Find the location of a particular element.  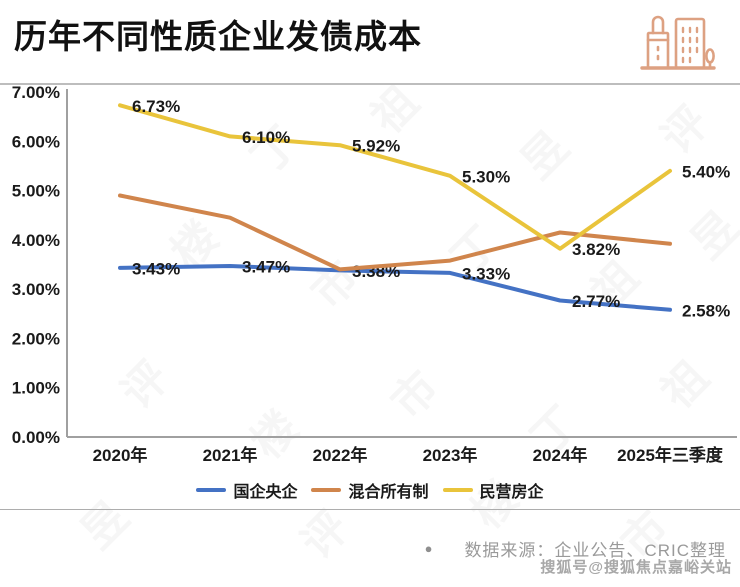

source-text: 数据来源：企业公告、CRIC整理 is located at coordinates (595, 550).